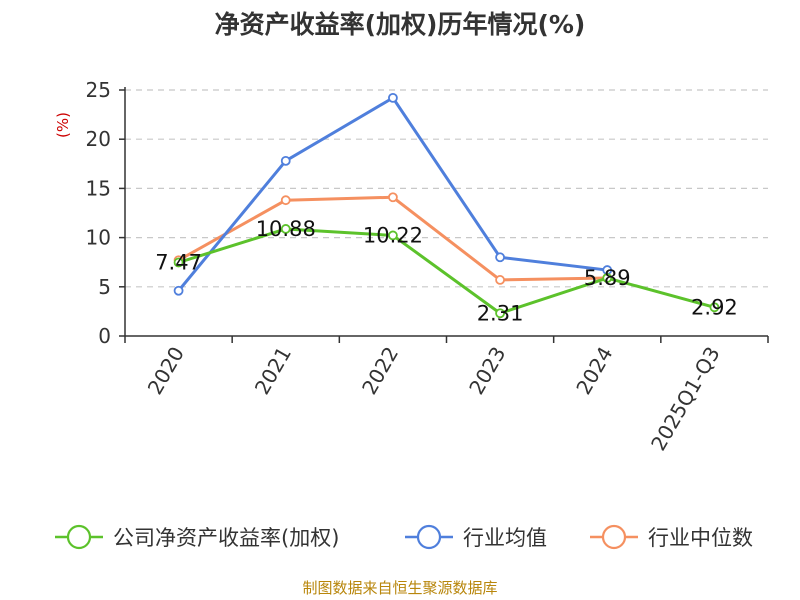 The image size is (800, 600). I want to click on data-label: 5.89, so click(607, 278).